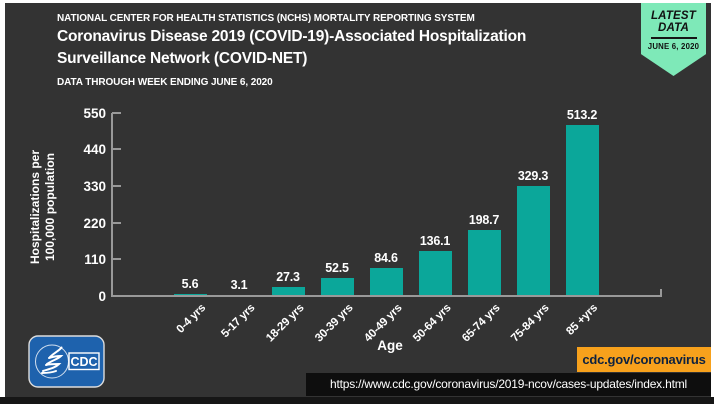 The height and width of the screenshot is (404, 714). I want to click on logo-background, so click(66, 361).